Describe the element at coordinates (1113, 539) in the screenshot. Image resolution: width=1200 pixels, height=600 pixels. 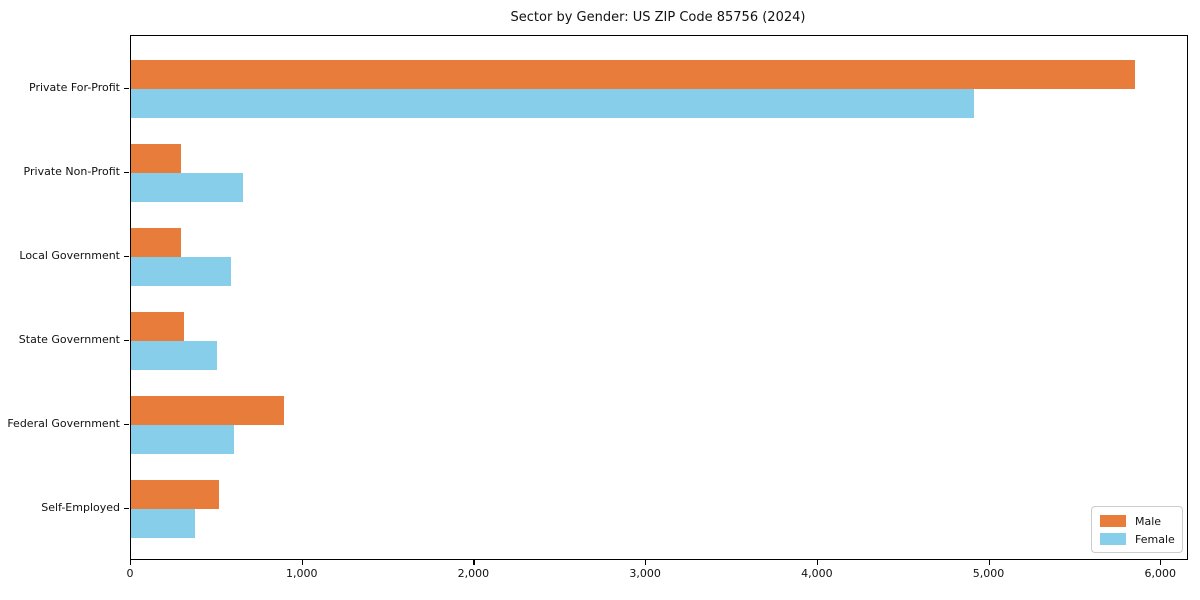
I see `legend-swatch-female` at that location.